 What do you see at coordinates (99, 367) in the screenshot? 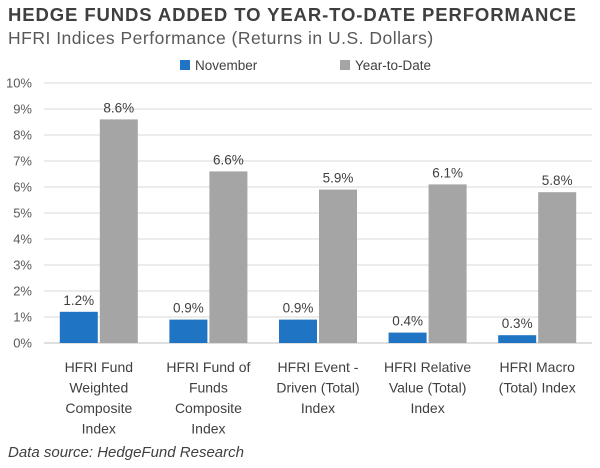
I see `x-category-label: HFRI Fund` at bounding box center [99, 367].